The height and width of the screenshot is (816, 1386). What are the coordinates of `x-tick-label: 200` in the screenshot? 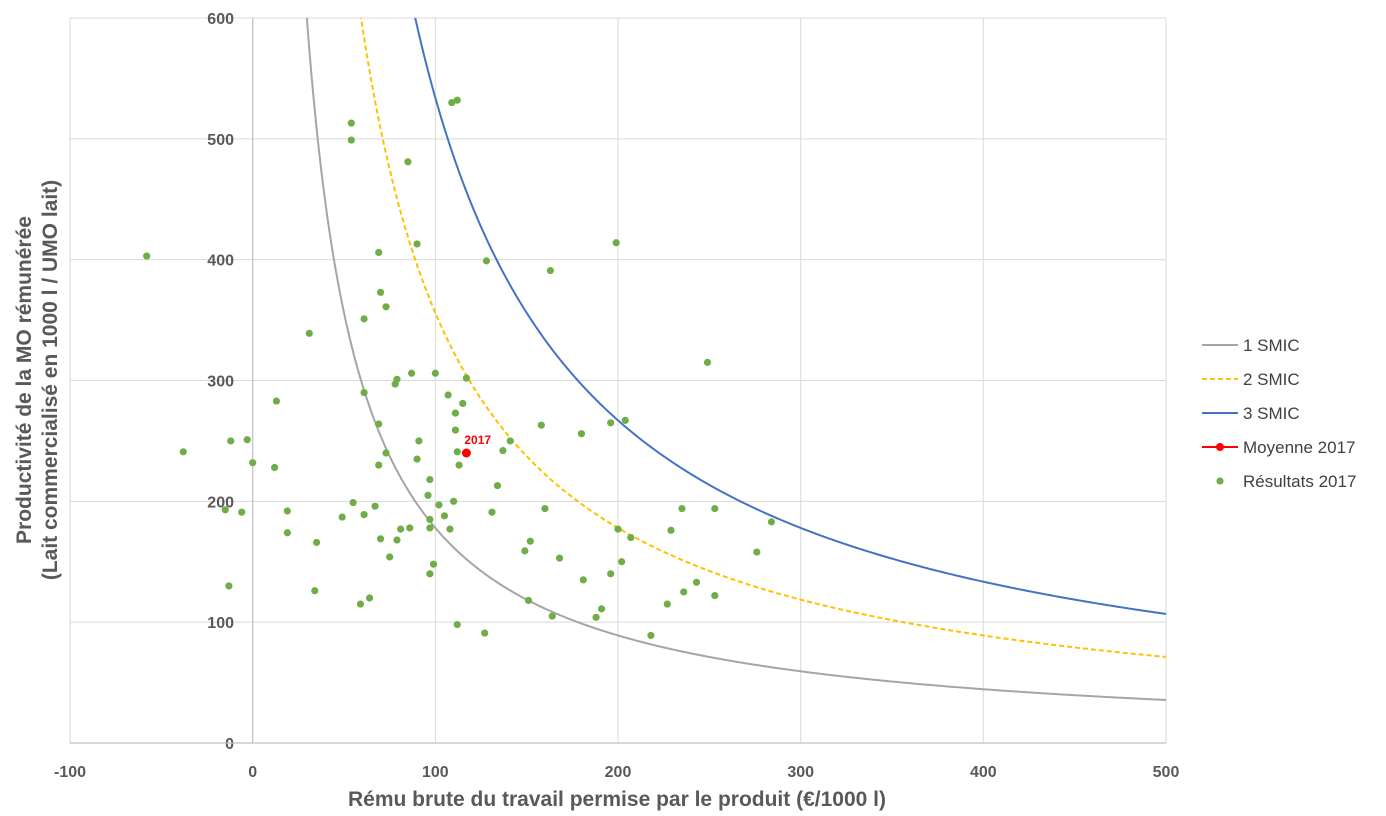 It's located at (618, 772).